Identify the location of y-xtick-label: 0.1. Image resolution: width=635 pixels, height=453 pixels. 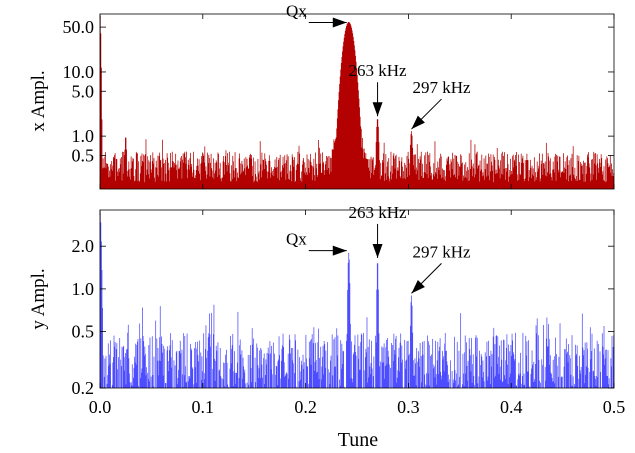
(203, 407).